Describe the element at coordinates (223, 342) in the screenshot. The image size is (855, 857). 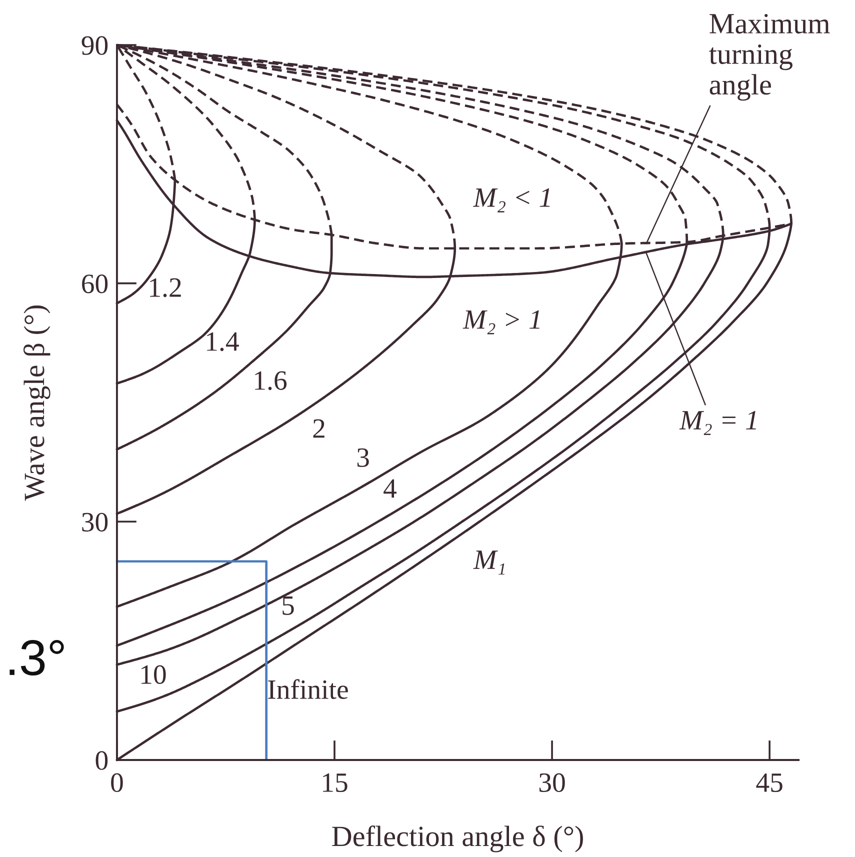
I see `annotation: 1.4` at that location.